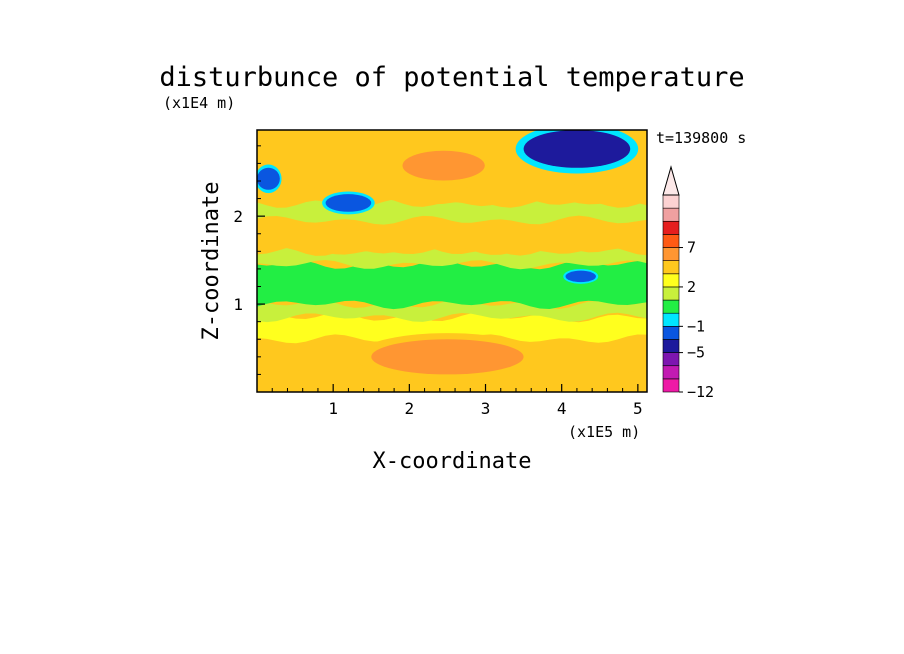  I want to click on y-unit-label: (x1E4 m), so click(199, 103).